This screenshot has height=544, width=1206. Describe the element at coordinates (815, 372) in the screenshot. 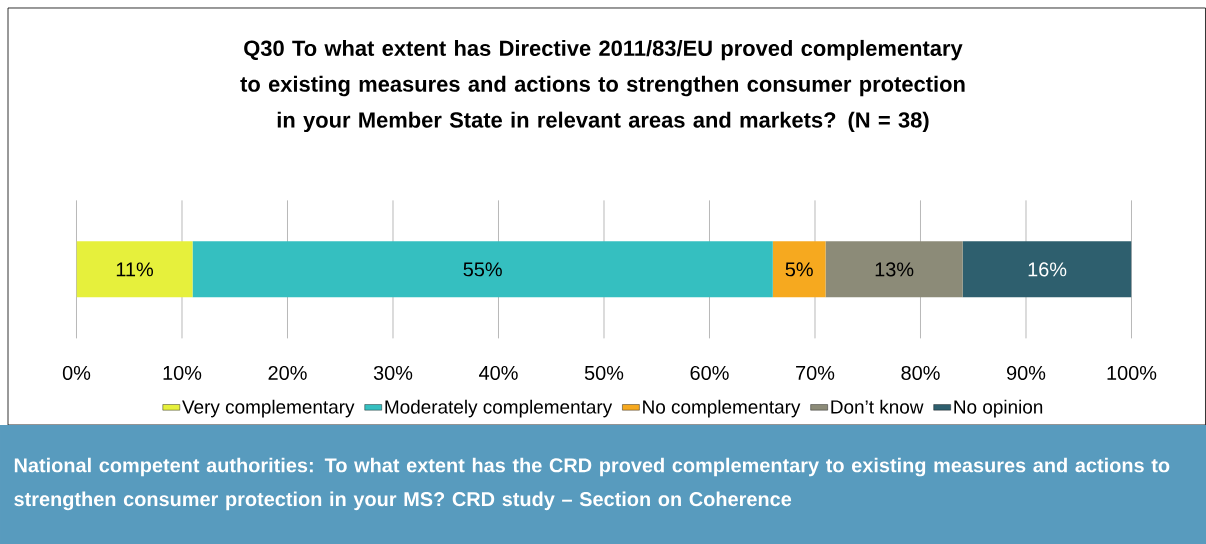

I see `x-tick-label: 70%` at that location.